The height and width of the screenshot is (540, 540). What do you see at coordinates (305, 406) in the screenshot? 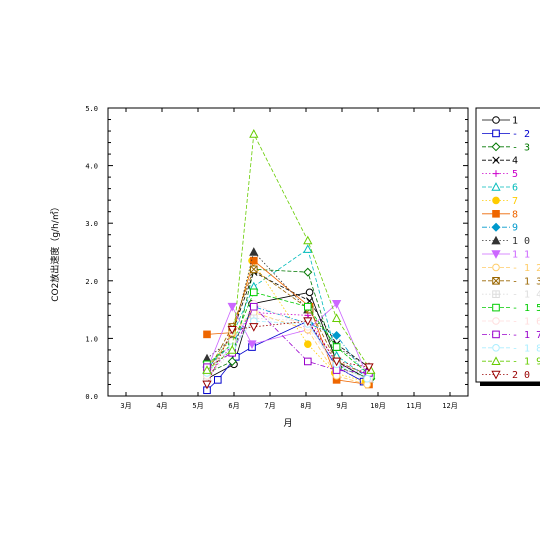
I see `x-tick-label: 8月` at bounding box center [305, 406].